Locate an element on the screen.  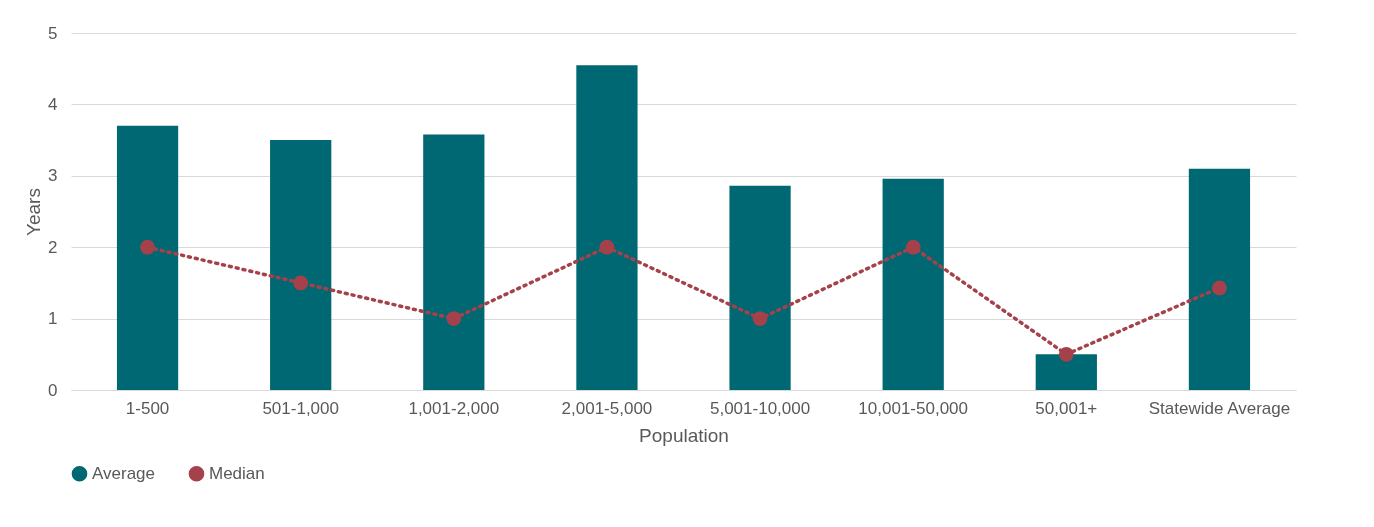
x-tick-label: 1,001-2,000 is located at coordinates (454, 408).